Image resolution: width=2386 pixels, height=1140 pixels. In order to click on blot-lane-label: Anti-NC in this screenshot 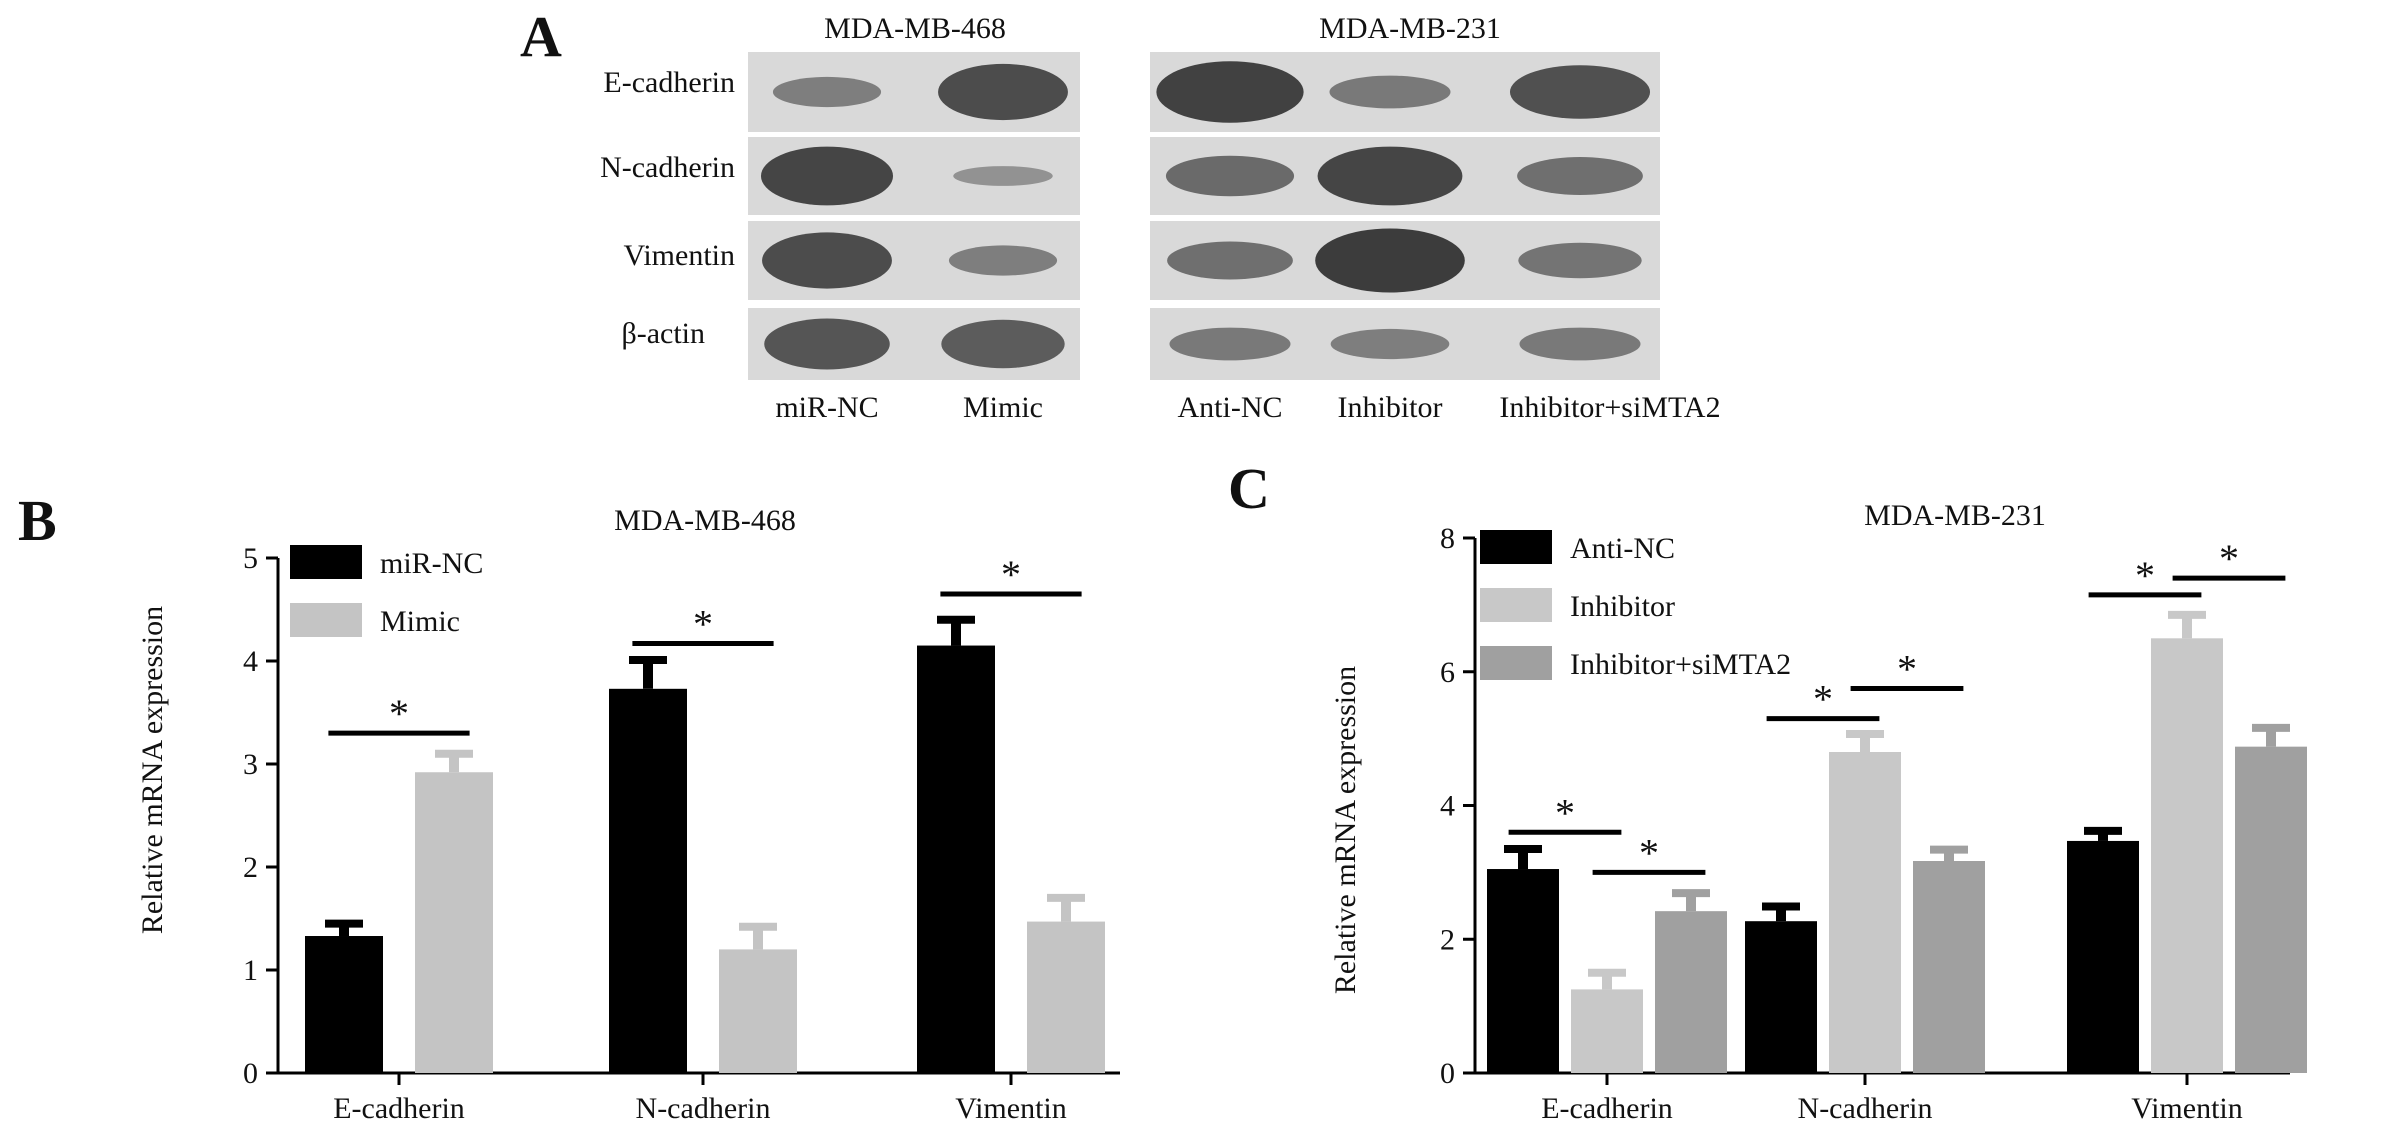, I will do `click(1230, 407)`.